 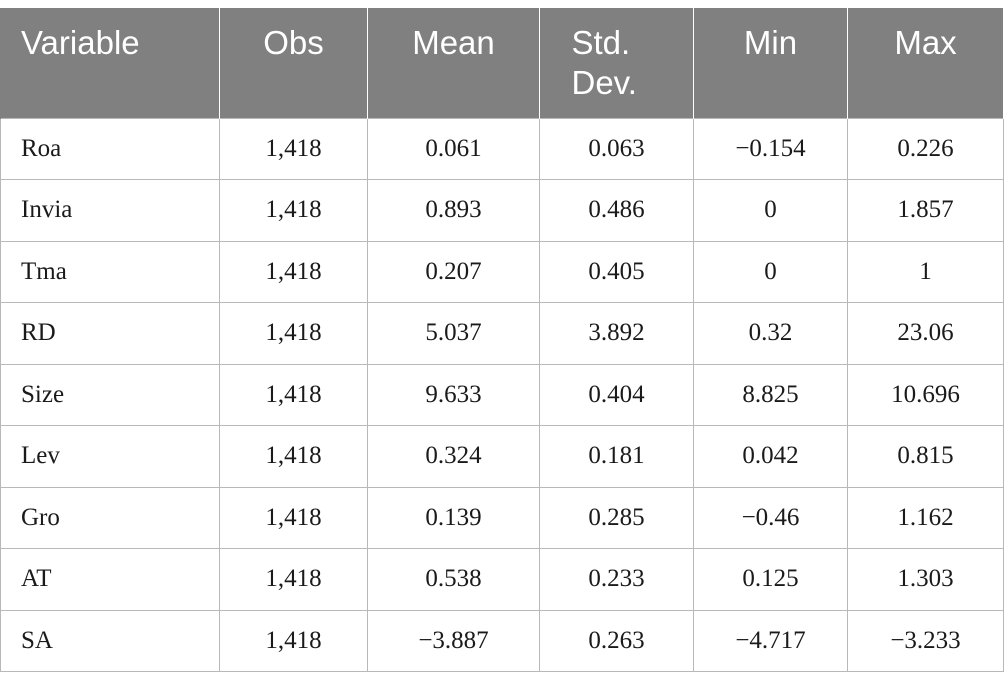 What do you see at coordinates (925, 333) in the screenshot?
I see `cell-max: 23.06` at bounding box center [925, 333].